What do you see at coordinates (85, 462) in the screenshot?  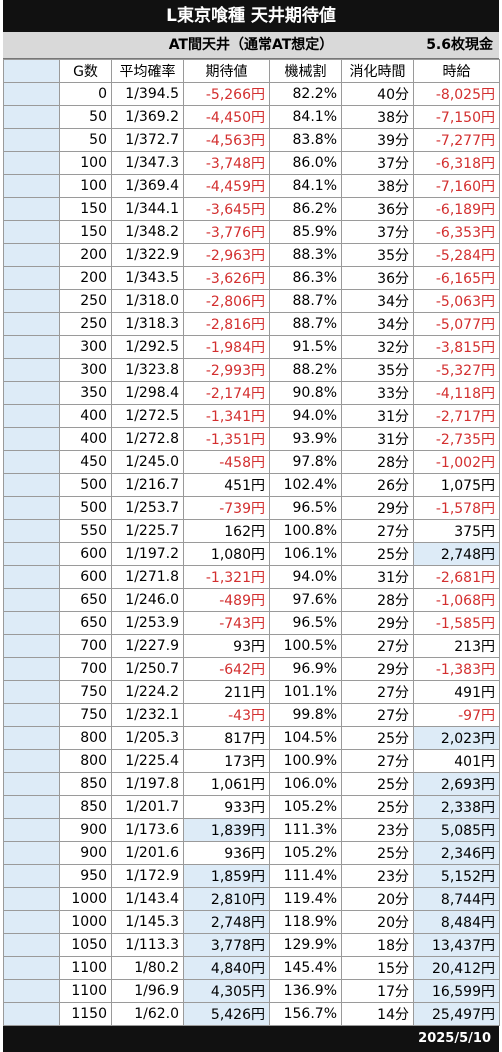 I see `cell-g: 450` at bounding box center [85, 462].